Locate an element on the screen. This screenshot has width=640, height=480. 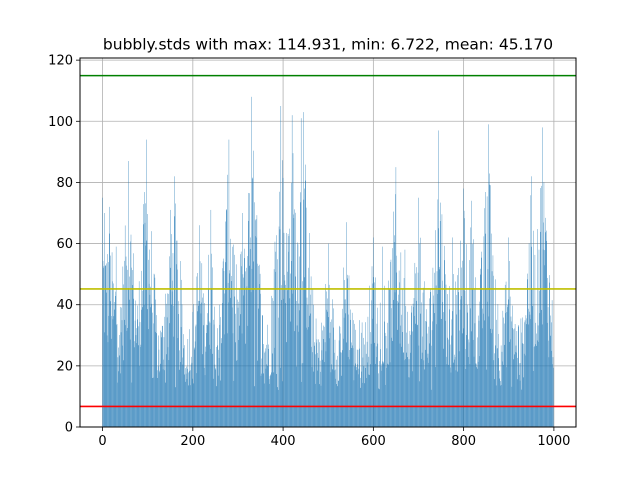
y-tick-label: 60 is located at coordinates (64, 244).